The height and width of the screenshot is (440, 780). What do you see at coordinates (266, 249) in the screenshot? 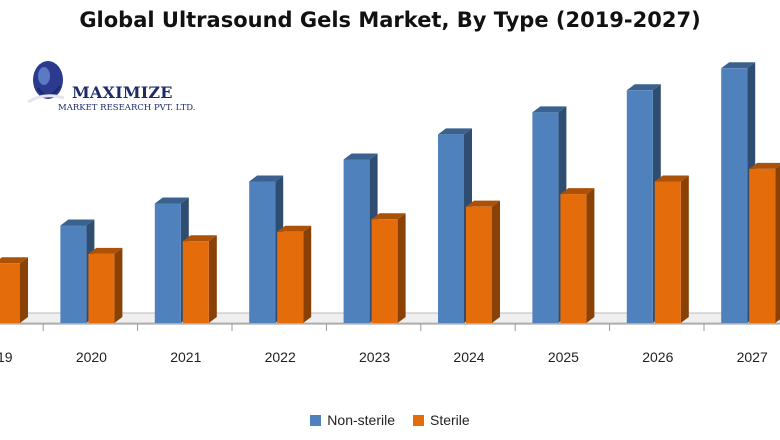
I see `bar-non-sterile-2022` at bounding box center [266, 249].